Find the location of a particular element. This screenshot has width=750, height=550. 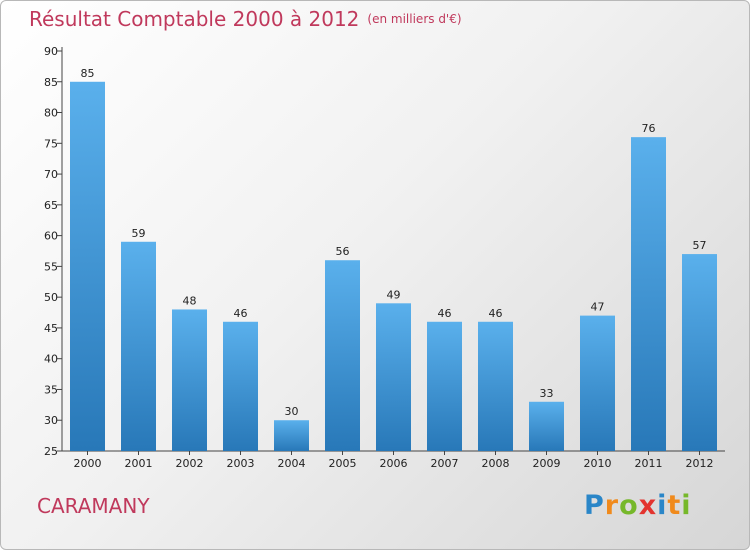

y-tick-label: 85 is located at coordinates (51, 82).